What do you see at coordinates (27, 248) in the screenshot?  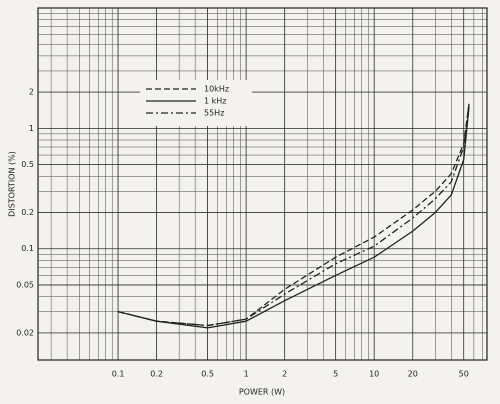 I see `y-tick-label: 0.1` at bounding box center [27, 248].